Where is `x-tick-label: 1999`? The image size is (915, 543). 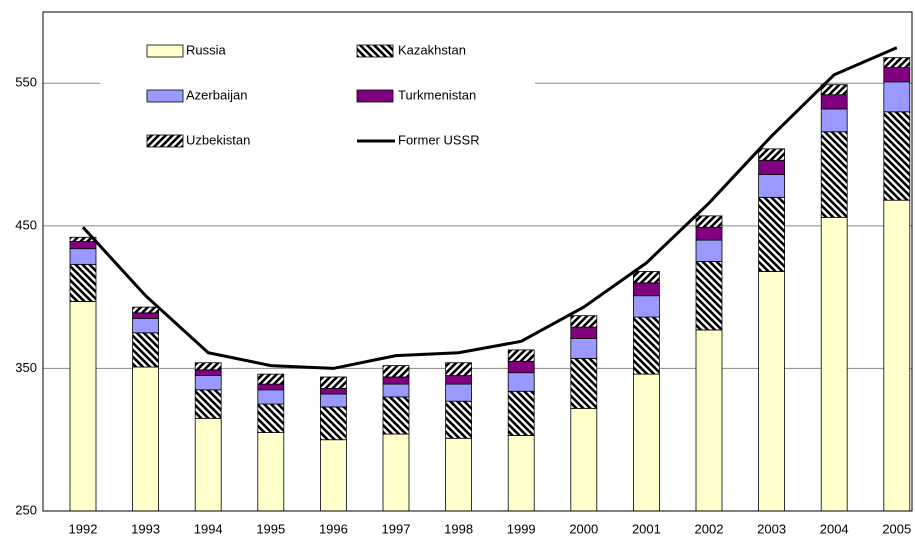
x-tick-label: 1999 is located at coordinates (521, 528).